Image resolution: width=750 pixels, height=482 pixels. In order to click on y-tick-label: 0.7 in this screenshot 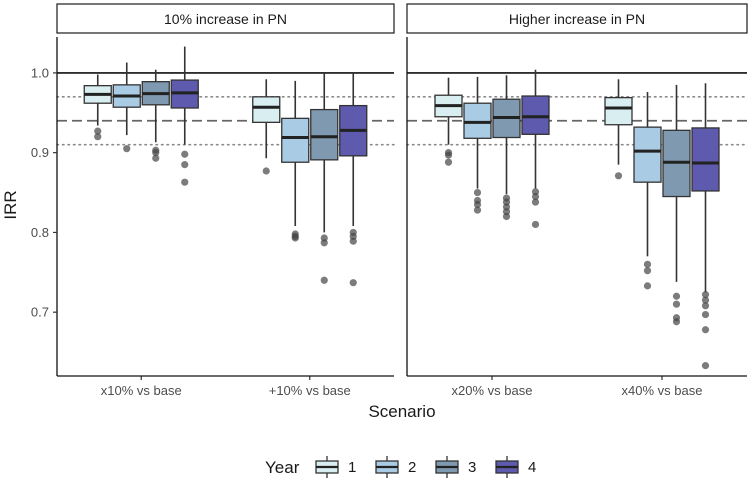, I will do `click(40, 312)`.